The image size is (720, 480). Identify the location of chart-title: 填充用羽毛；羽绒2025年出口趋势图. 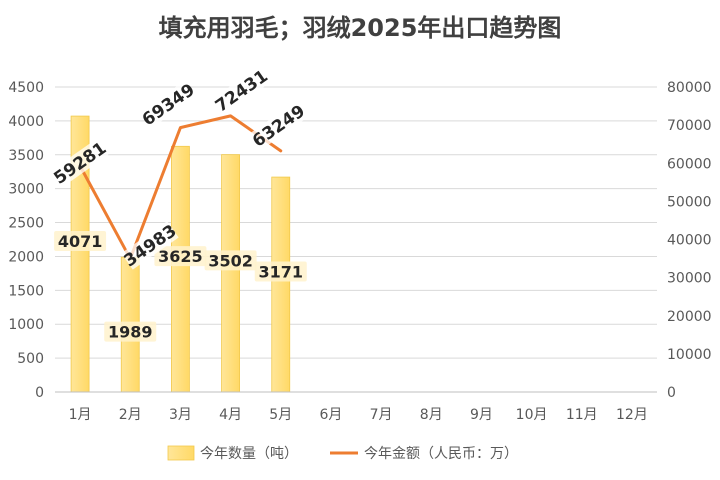
(360, 28).